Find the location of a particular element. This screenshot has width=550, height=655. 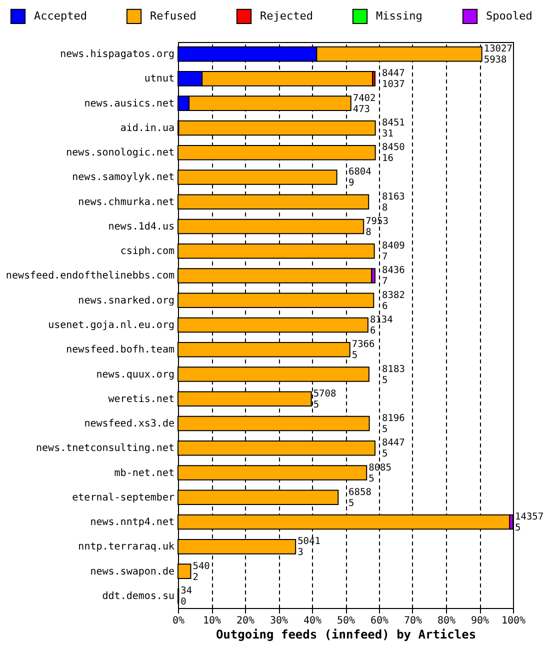

y-tick-label: newsfeed.bofh.team is located at coordinates (120, 350).